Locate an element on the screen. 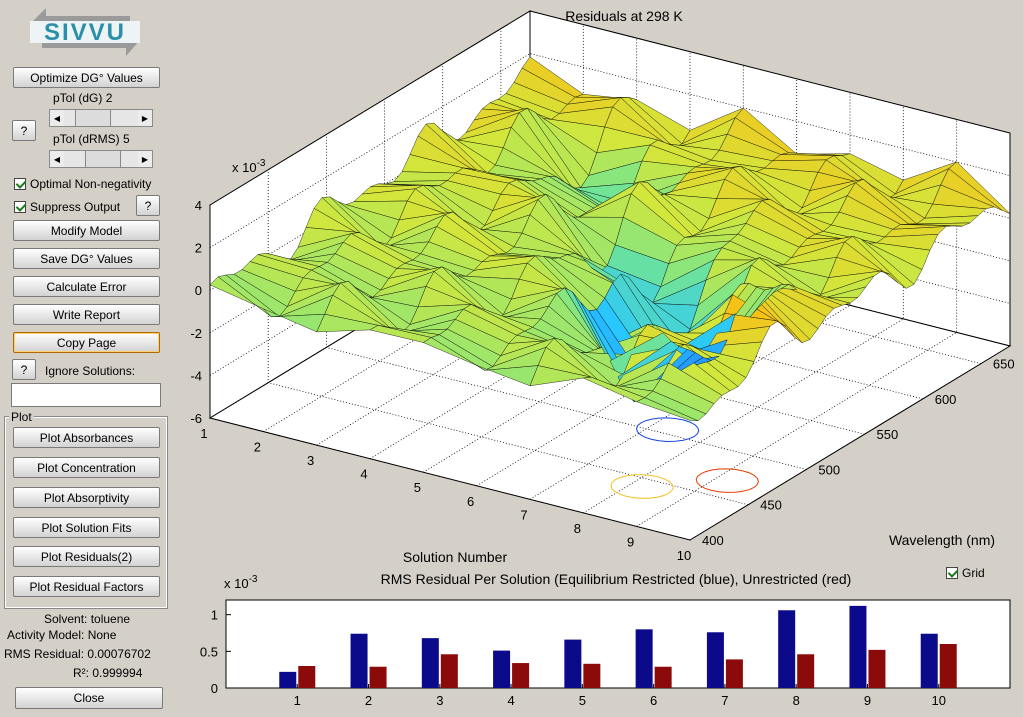  plot-residual-factors-button: Plot Residual Factors is located at coordinates (86, 586).